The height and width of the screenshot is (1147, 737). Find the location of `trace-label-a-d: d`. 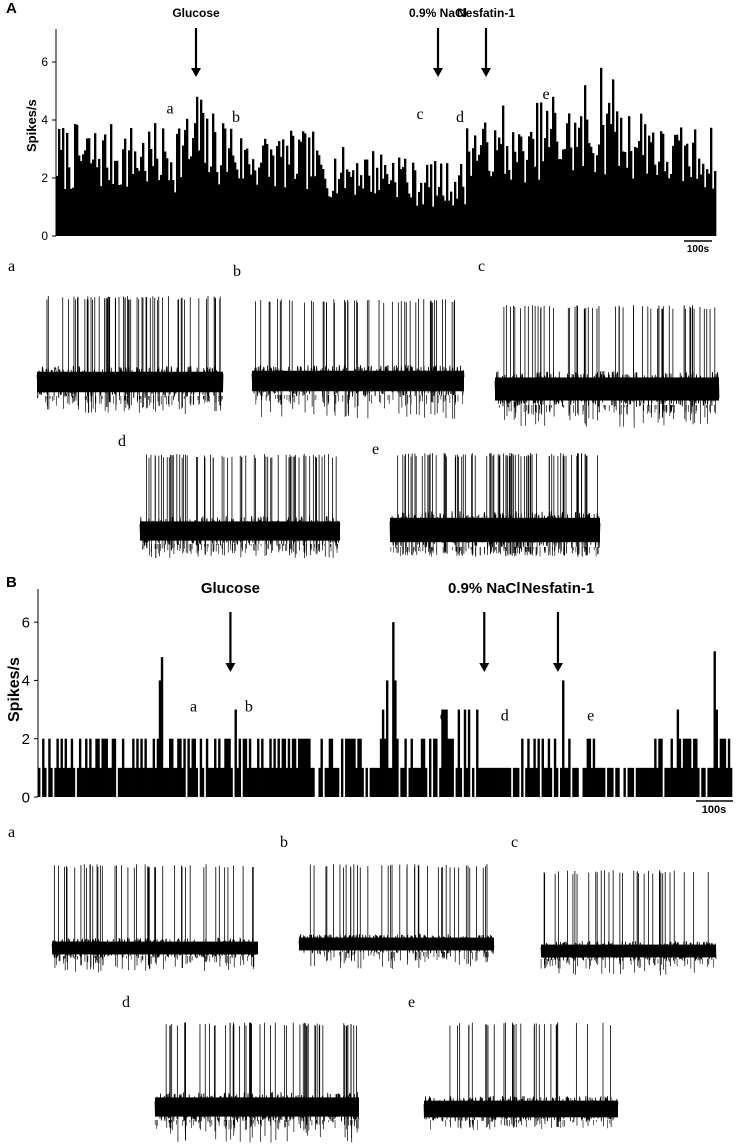

trace-label-a-d: d is located at coordinates (122, 441).